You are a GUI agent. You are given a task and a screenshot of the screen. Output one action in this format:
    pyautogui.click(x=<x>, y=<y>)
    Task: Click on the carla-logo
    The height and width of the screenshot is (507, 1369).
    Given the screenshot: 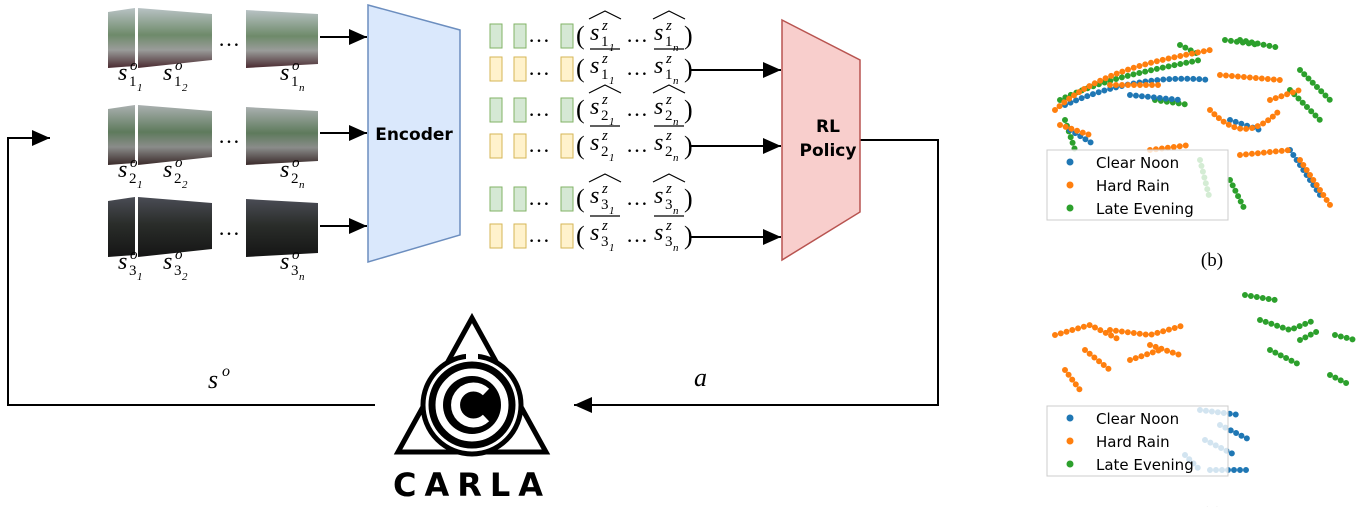 What is the action you would take?
    pyautogui.click(x=472, y=384)
    